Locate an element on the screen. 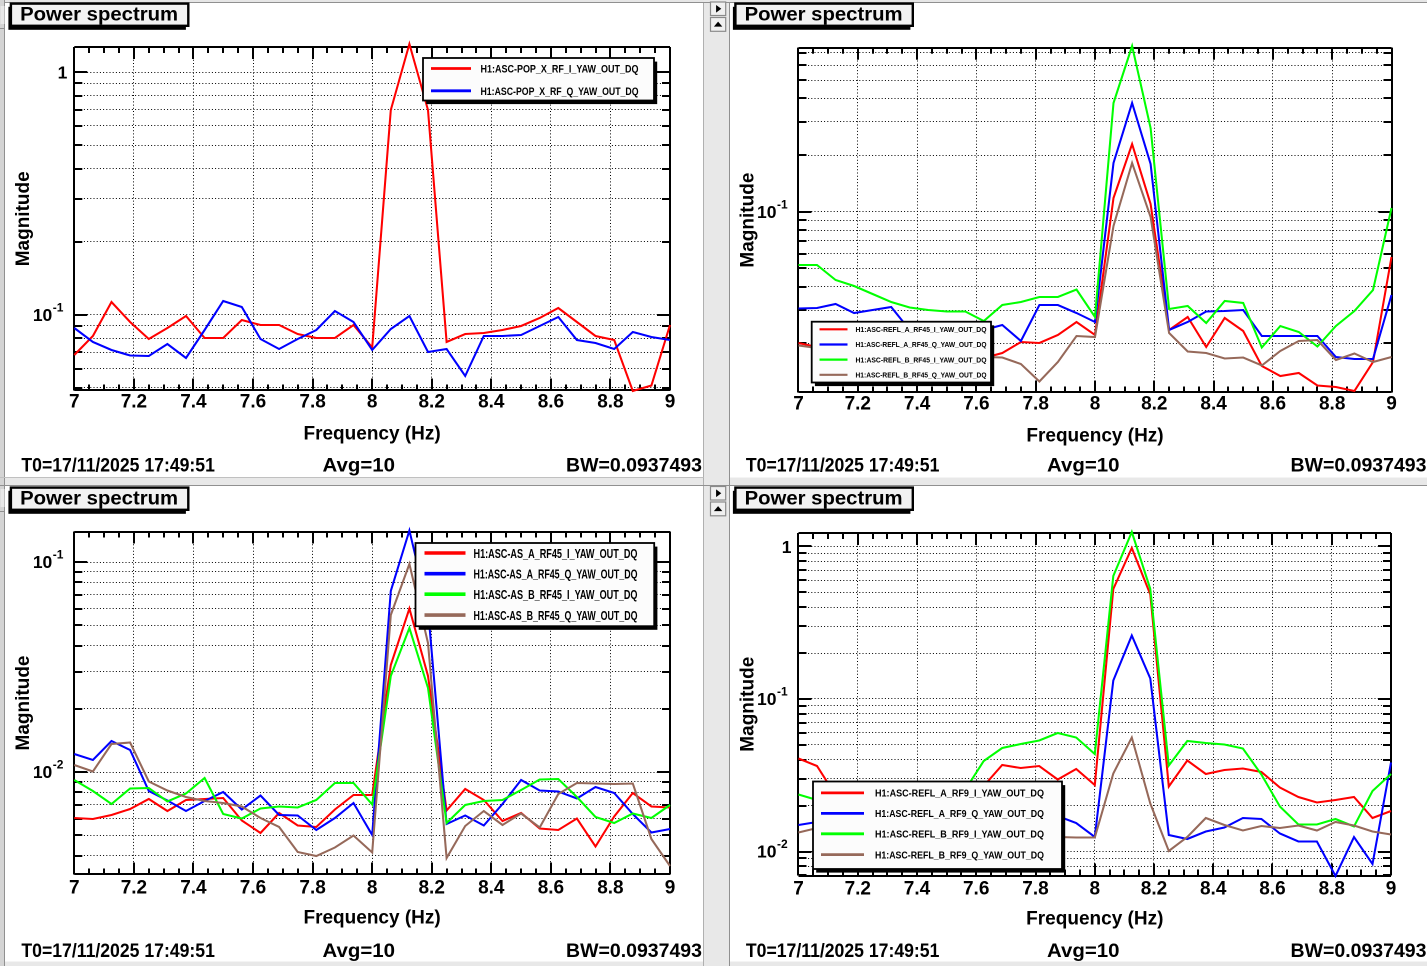  svg-text:H1:ASC-REFL_B_RF45_Q_YAW_OUT_D: H1:ASC-REFL_B_RF45_Q_YAW_OUT_DQ is located at coordinates (921, 375).